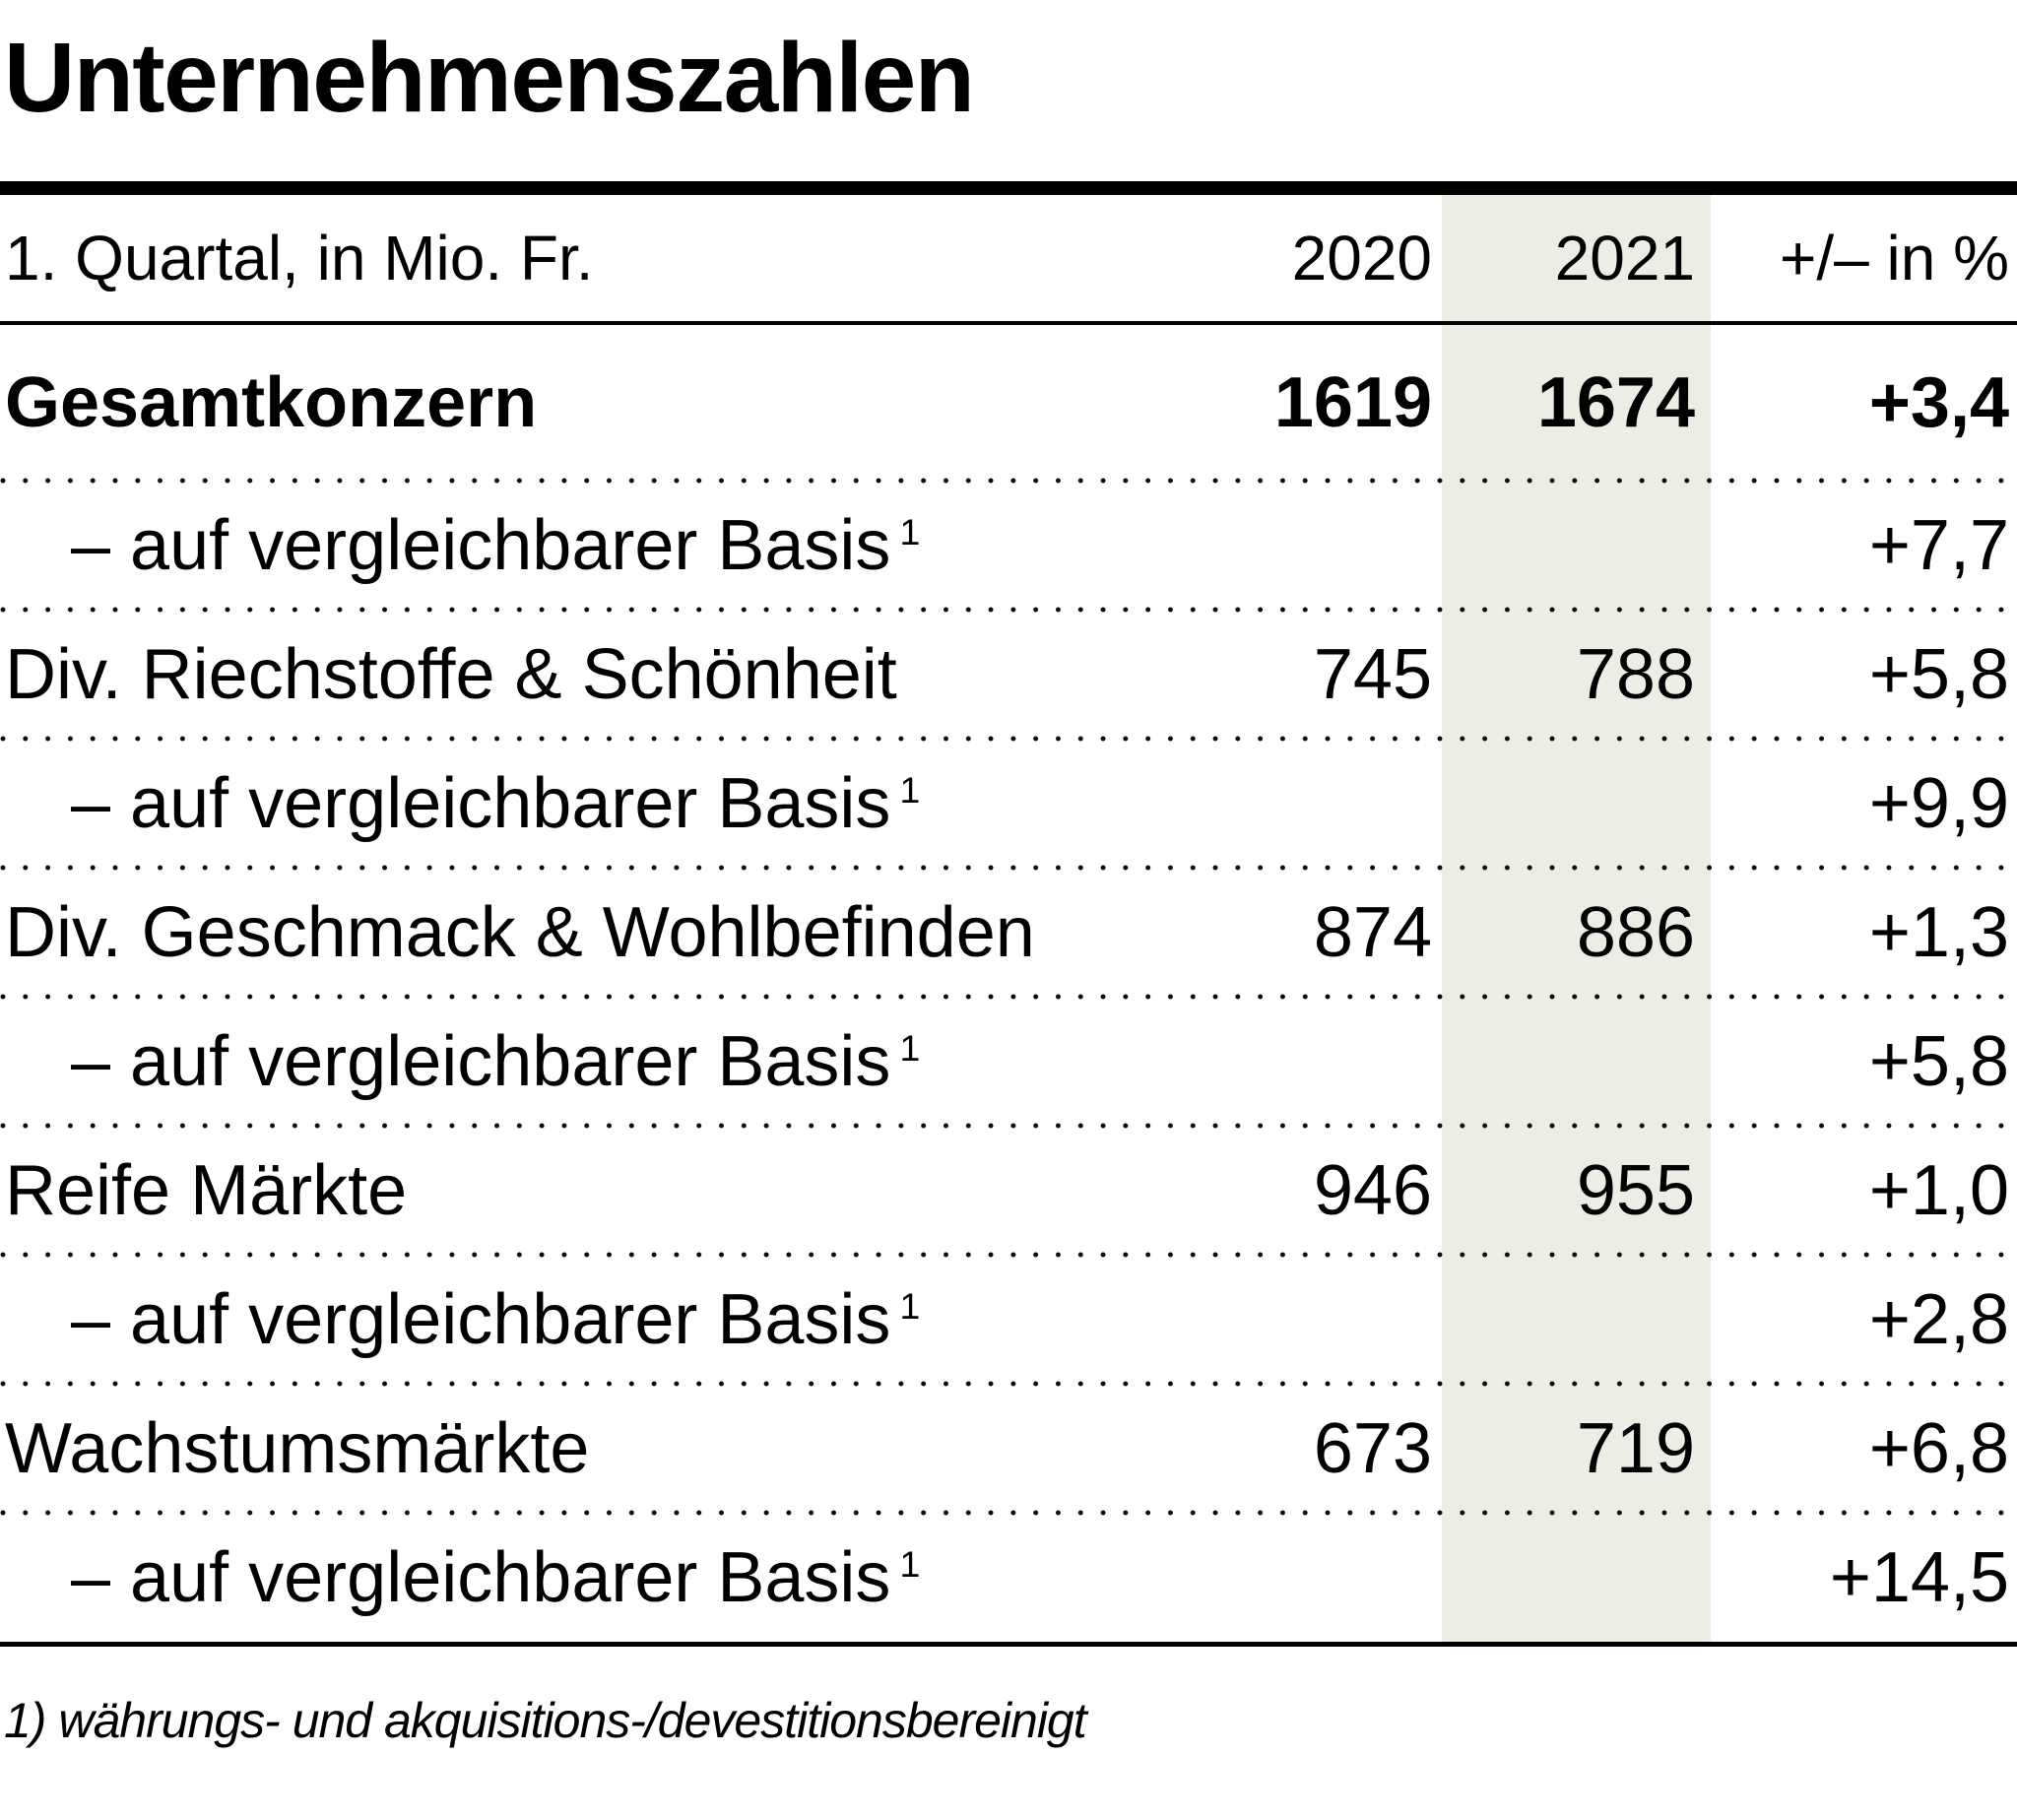 The width and height of the screenshot is (2017, 1820). Describe the element at coordinates (1635, 1190) in the screenshot. I see `value-2021: 955` at that location.